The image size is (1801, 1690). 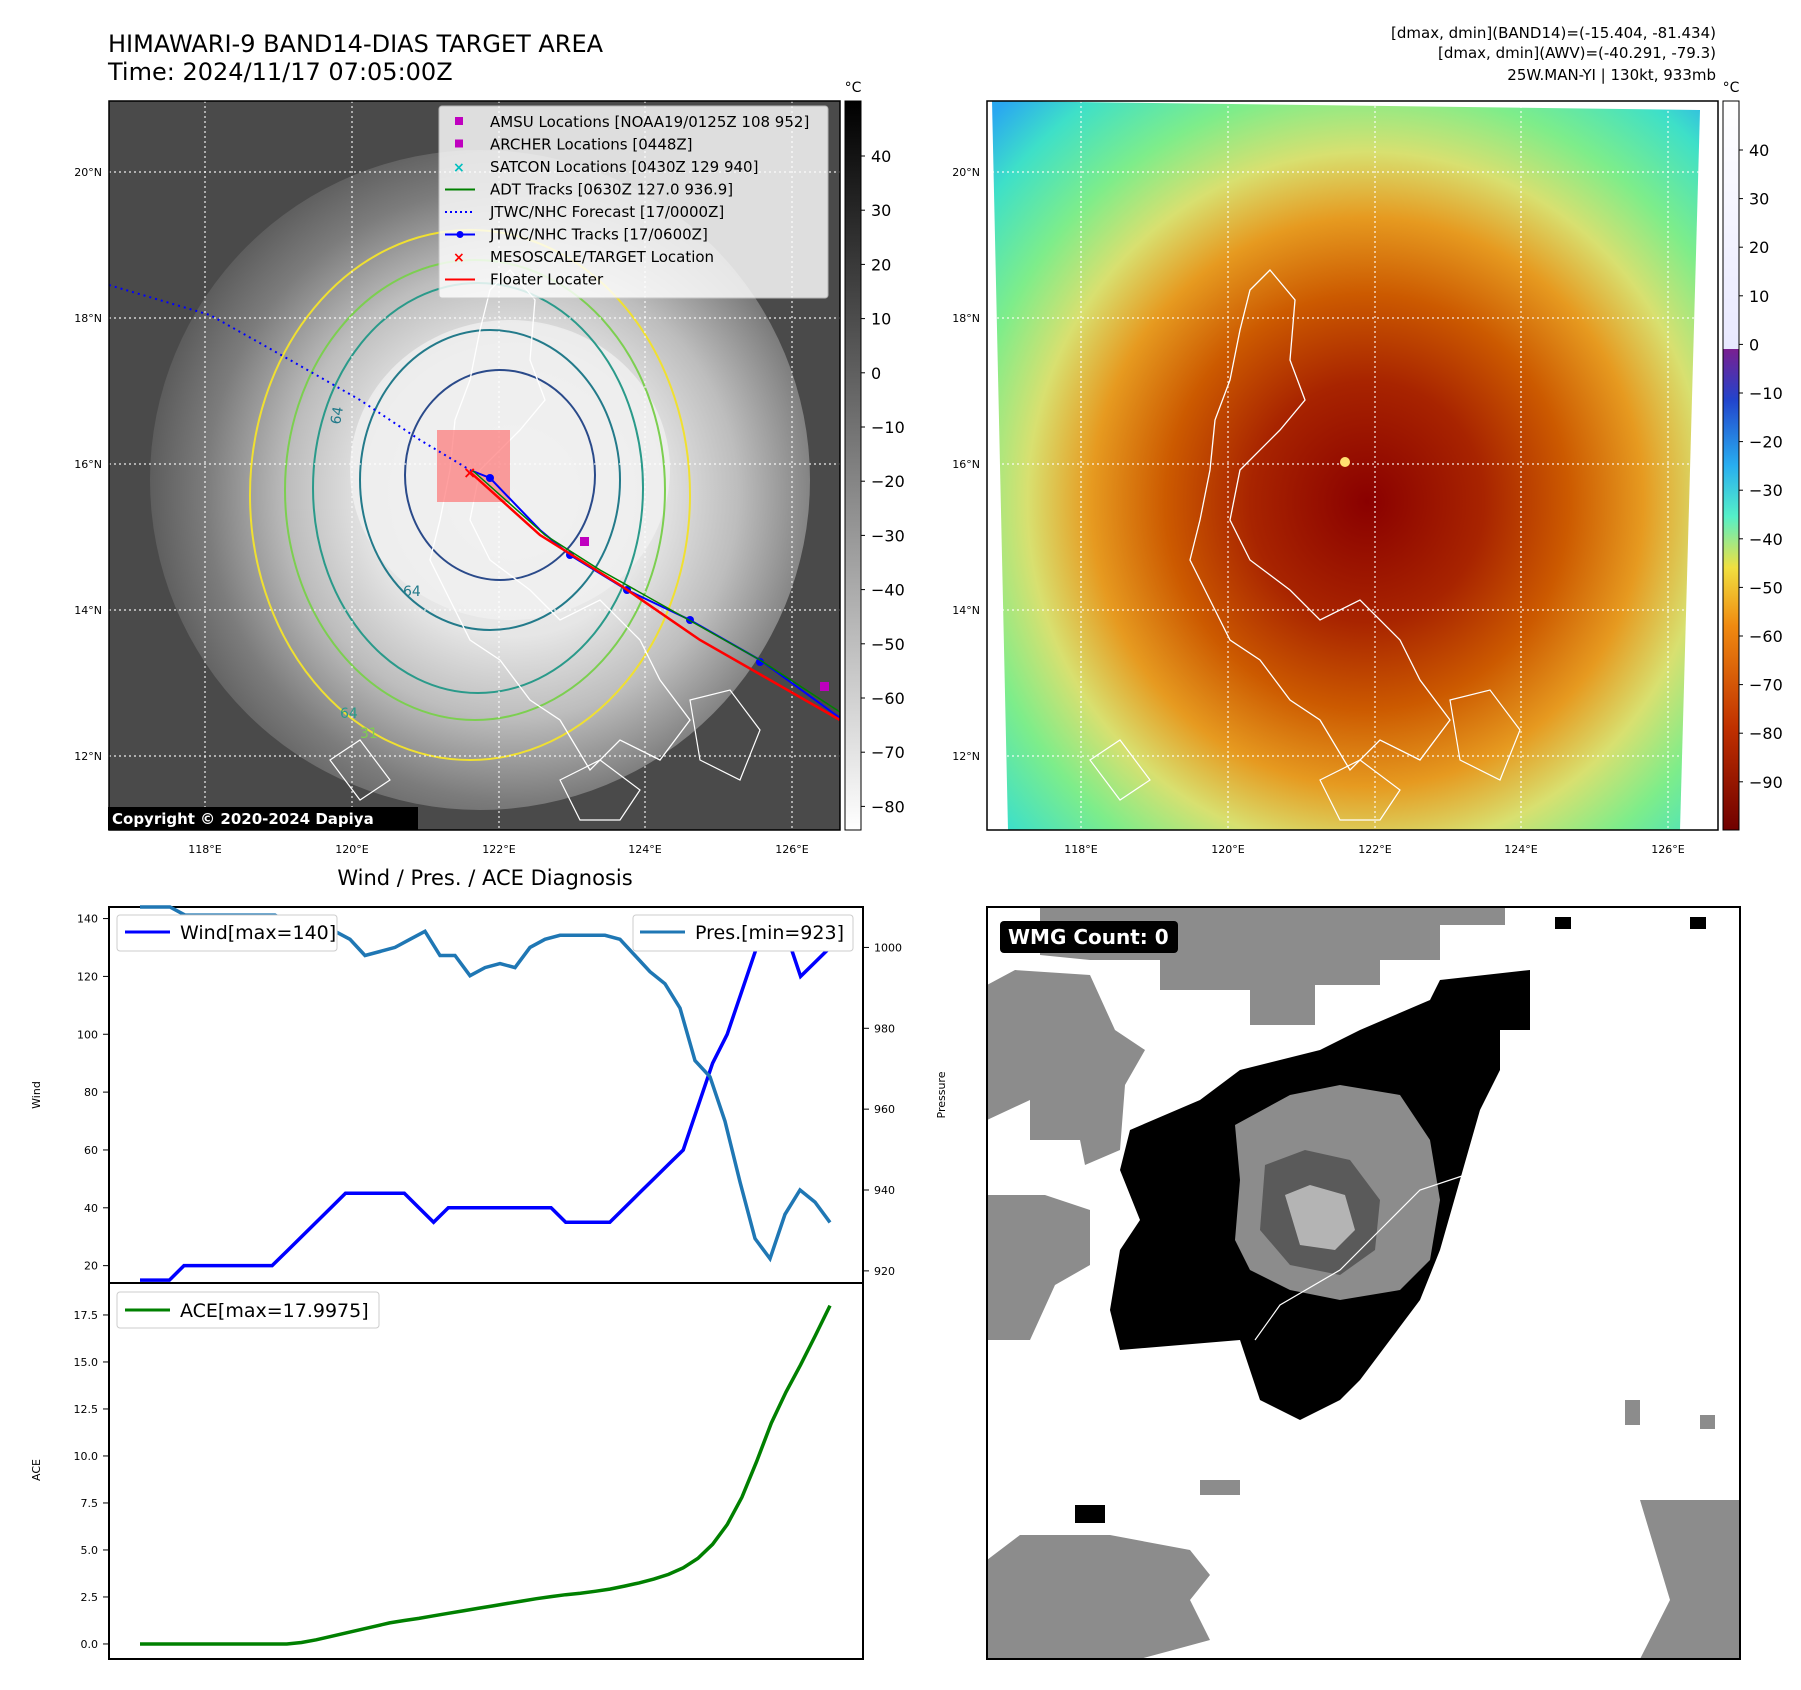 I want to click on right-map-lon-labels: 118°E 120°E 122°E 124°E 126°E, so click(x=1374, y=849).